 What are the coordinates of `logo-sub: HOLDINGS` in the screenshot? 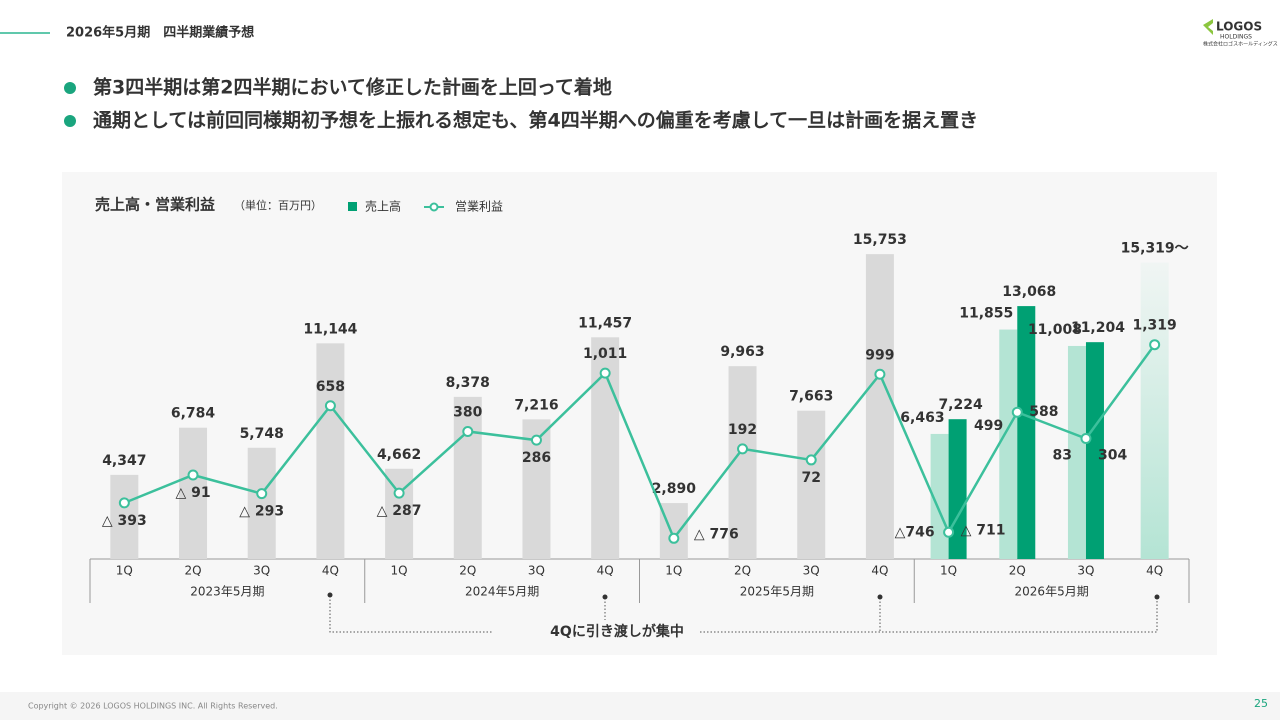 It's located at (1236, 37).